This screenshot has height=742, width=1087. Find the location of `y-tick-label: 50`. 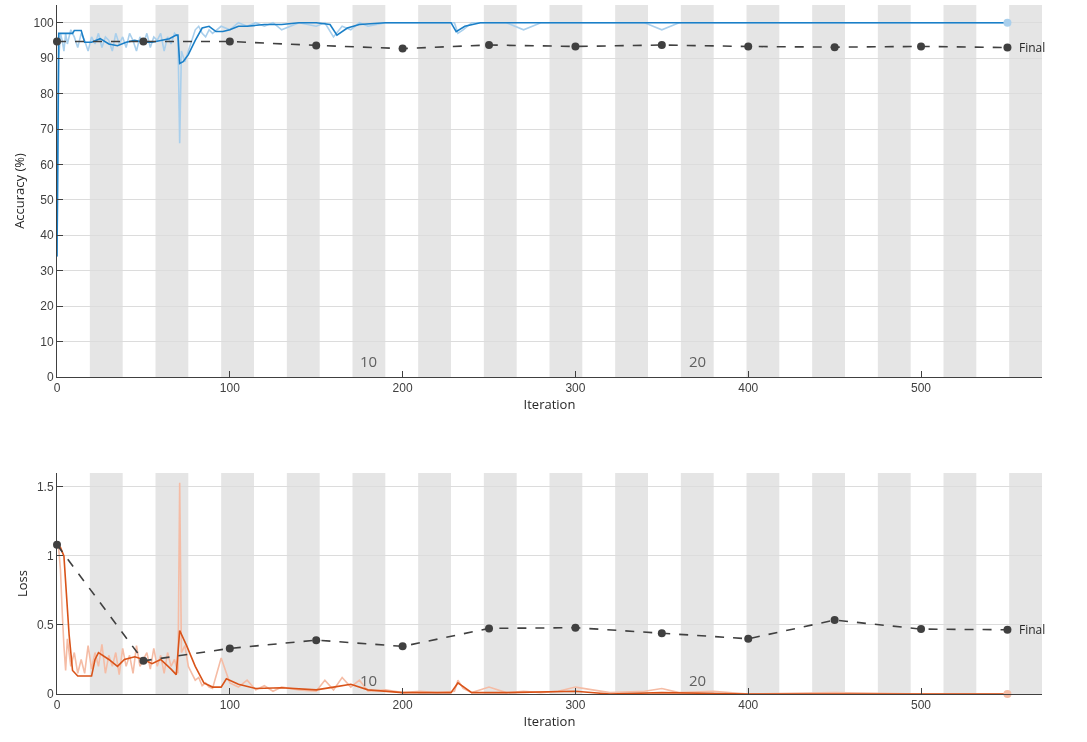

y-tick-label: 50 is located at coordinates (47, 200).